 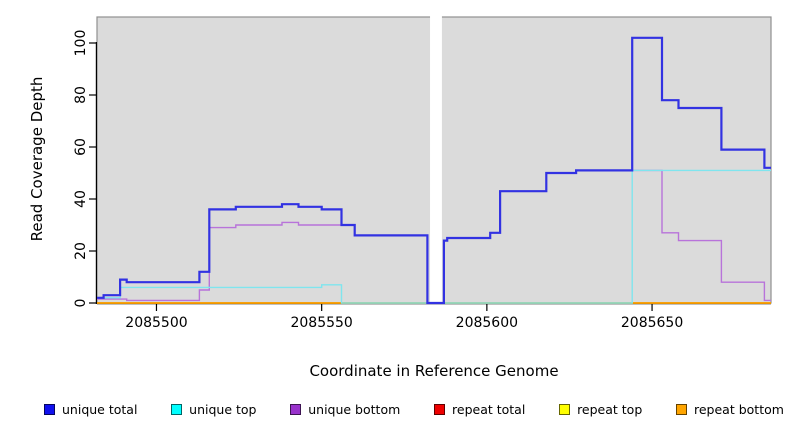 I want to click on y-tick-label: 80, so click(x=81, y=95).